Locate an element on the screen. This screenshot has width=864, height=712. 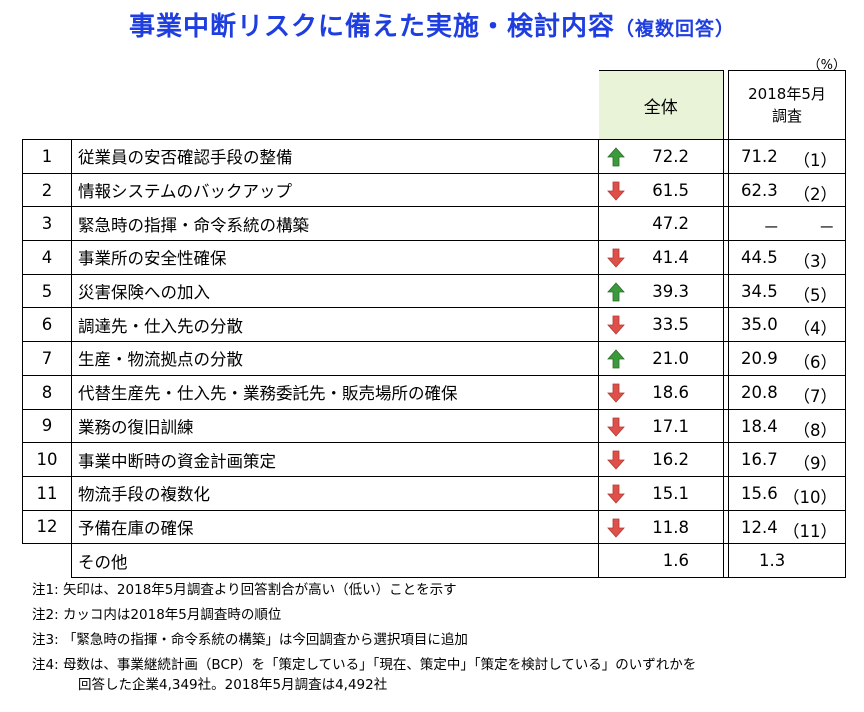
table-row: 10 事業中断時の資金計画策定 16.2 16.7 （9） is located at coordinates (434, 459).